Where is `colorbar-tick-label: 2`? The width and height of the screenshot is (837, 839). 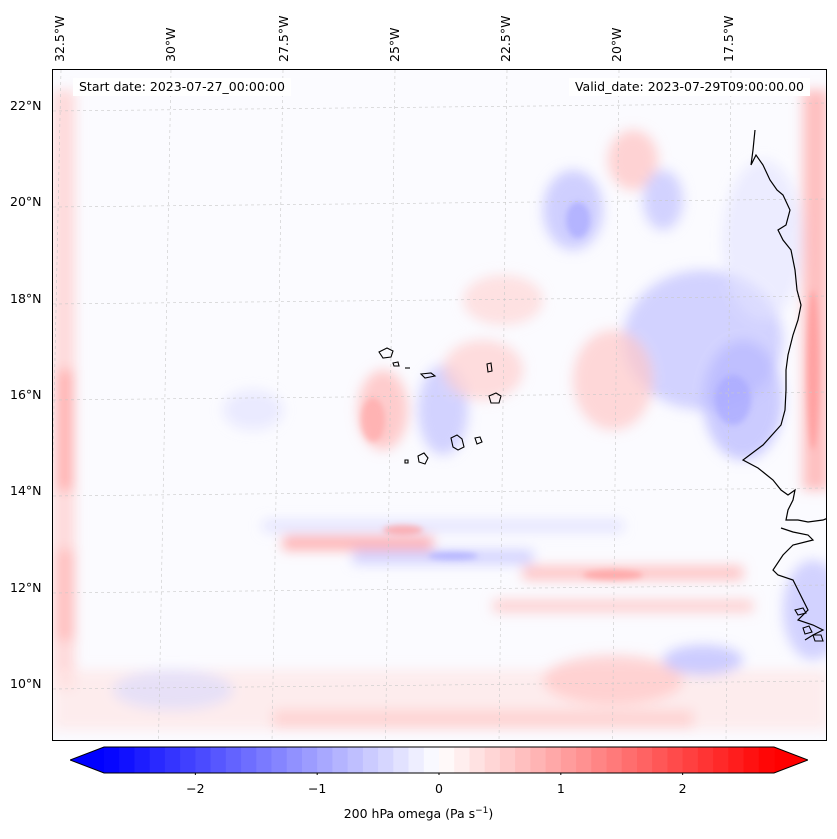
colorbar-tick-label: 2 is located at coordinates (682, 788).